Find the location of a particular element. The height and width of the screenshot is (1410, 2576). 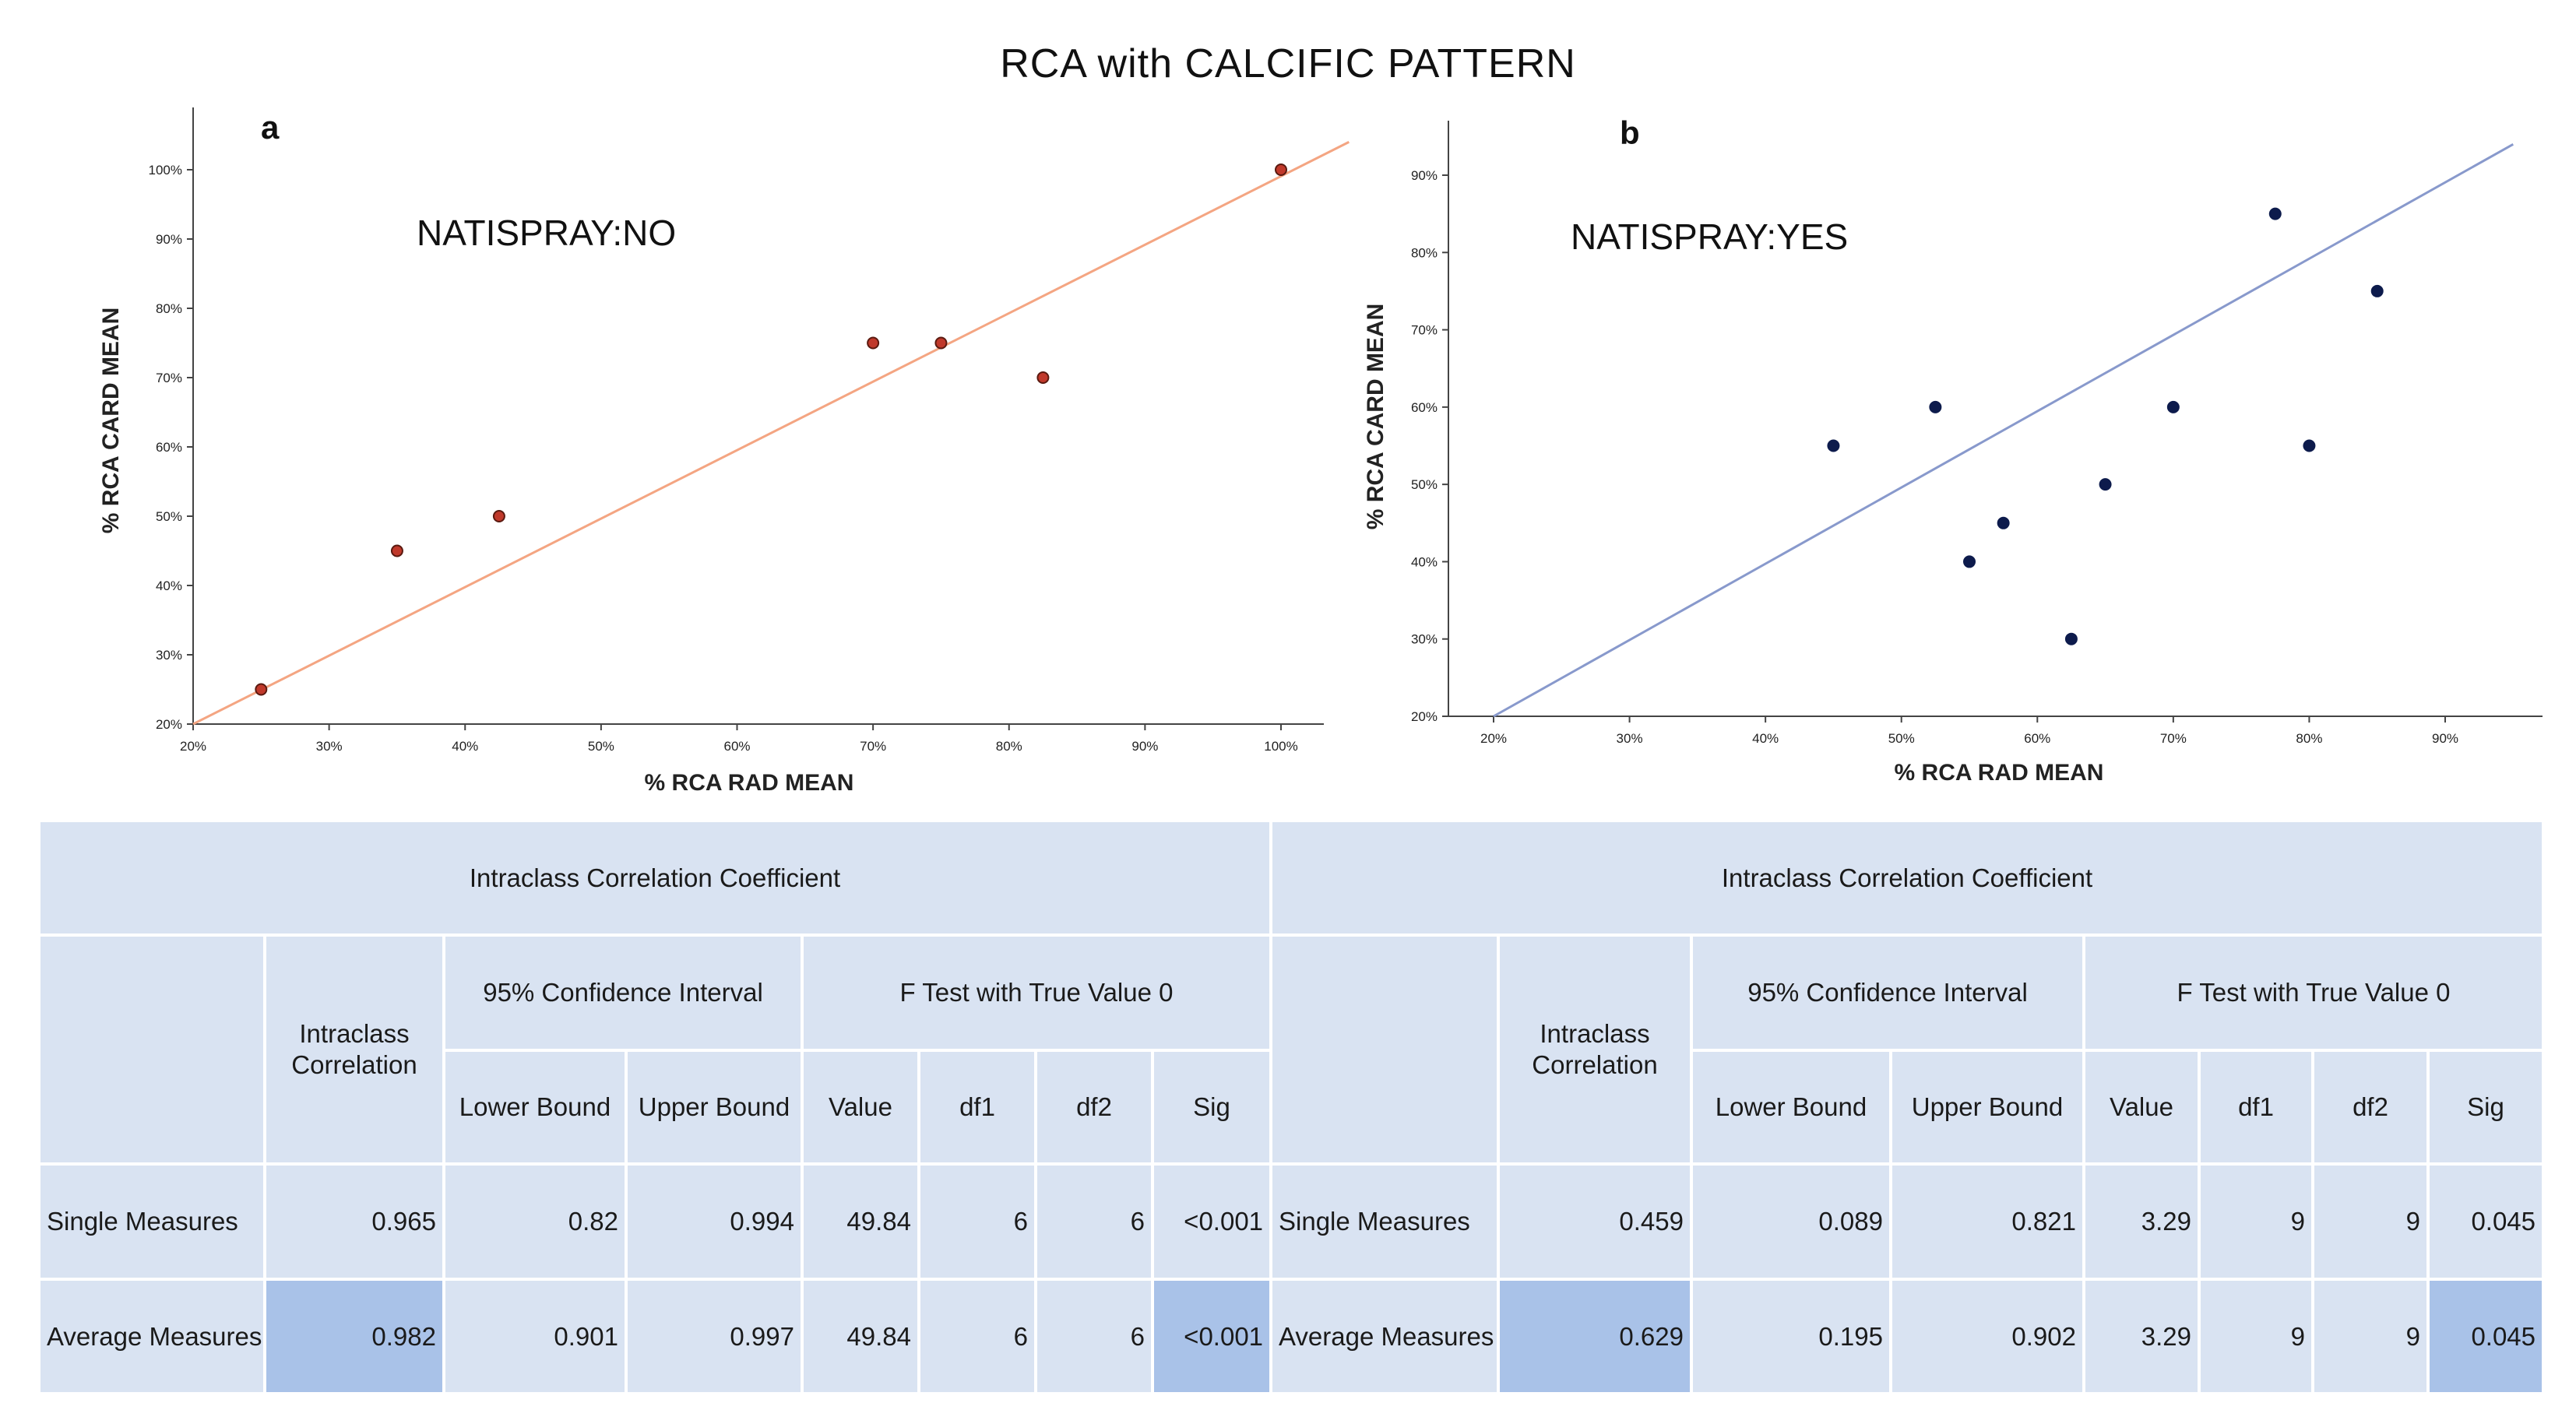

cell-lower: 0.82 is located at coordinates (535, 1221).